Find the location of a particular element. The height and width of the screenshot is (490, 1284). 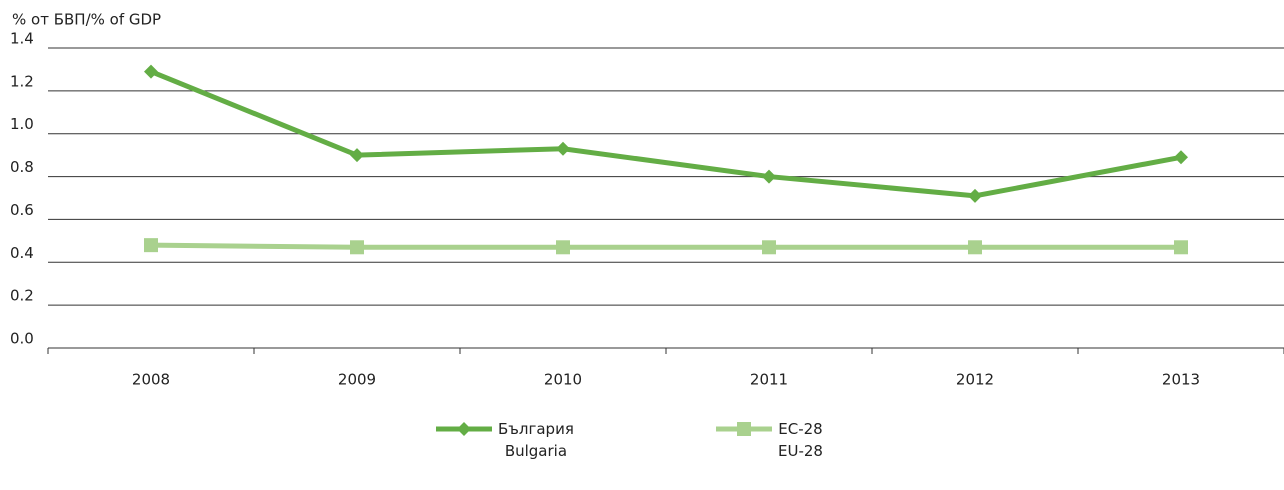

x-tick-label: 2009 is located at coordinates (357, 380).